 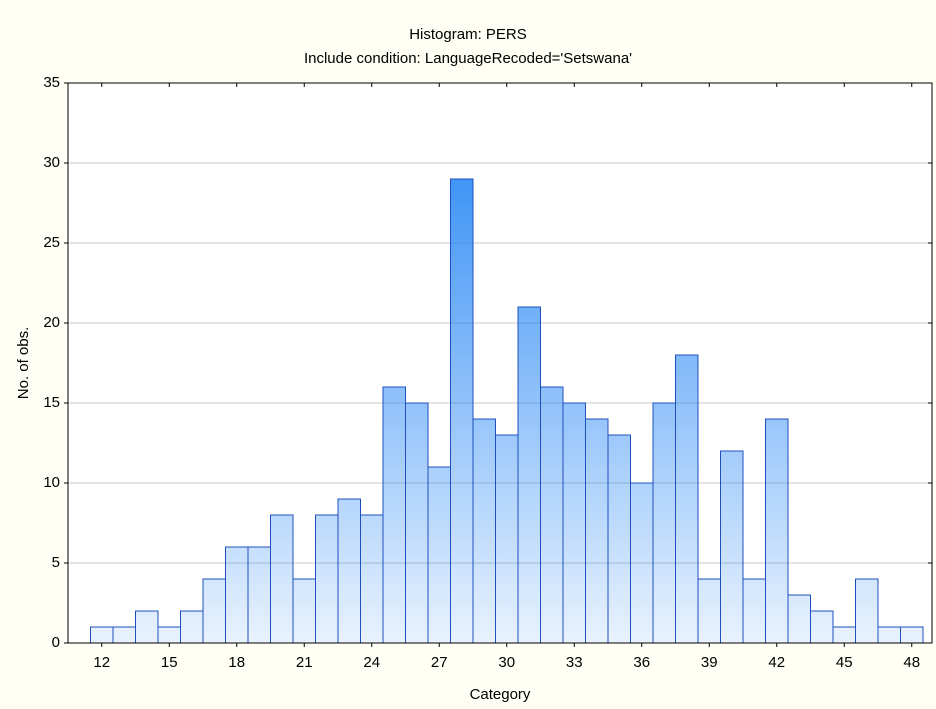 I want to click on x-tick-label: 27, so click(x=439, y=662).